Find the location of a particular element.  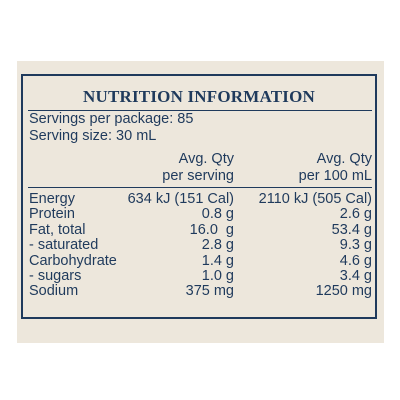

per-100ml-value: 53.4 g is located at coordinates (351, 229).